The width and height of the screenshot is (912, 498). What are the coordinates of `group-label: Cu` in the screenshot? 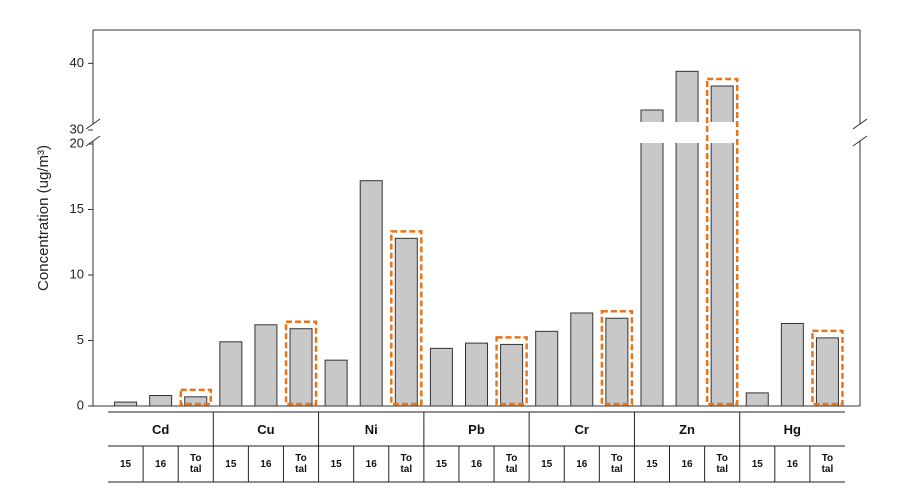 It's located at (265, 429).